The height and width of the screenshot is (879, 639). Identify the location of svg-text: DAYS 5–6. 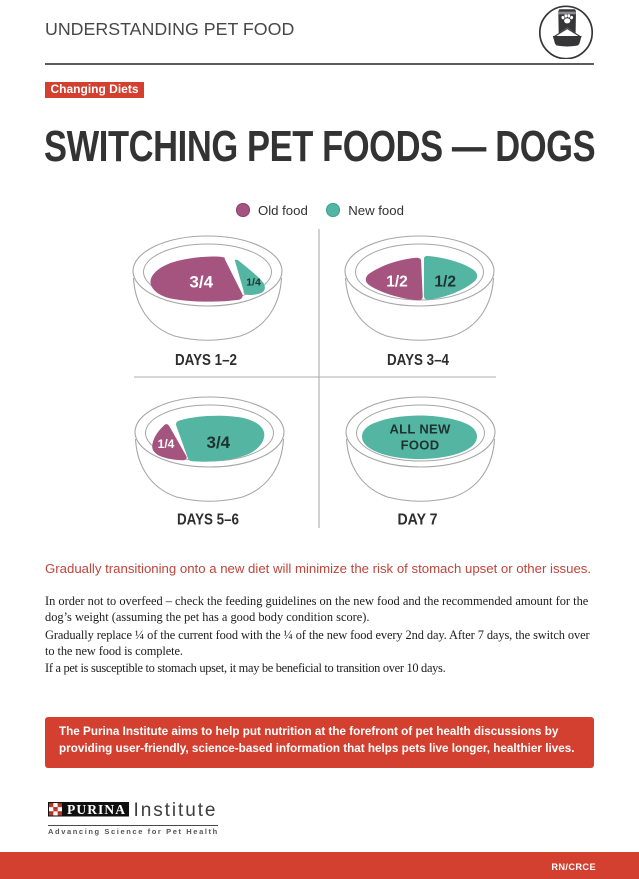
(208, 520).